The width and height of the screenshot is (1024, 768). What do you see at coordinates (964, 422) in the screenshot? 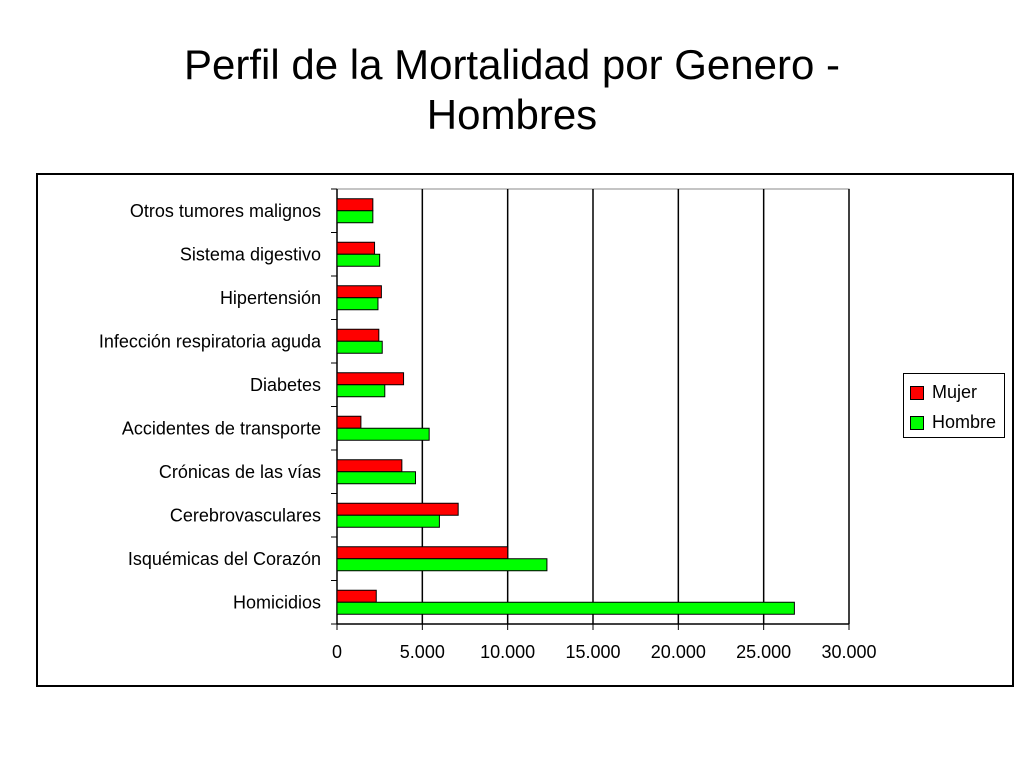
I see `legend-label-hombre: Hombre` at bounding box center [964, 422].